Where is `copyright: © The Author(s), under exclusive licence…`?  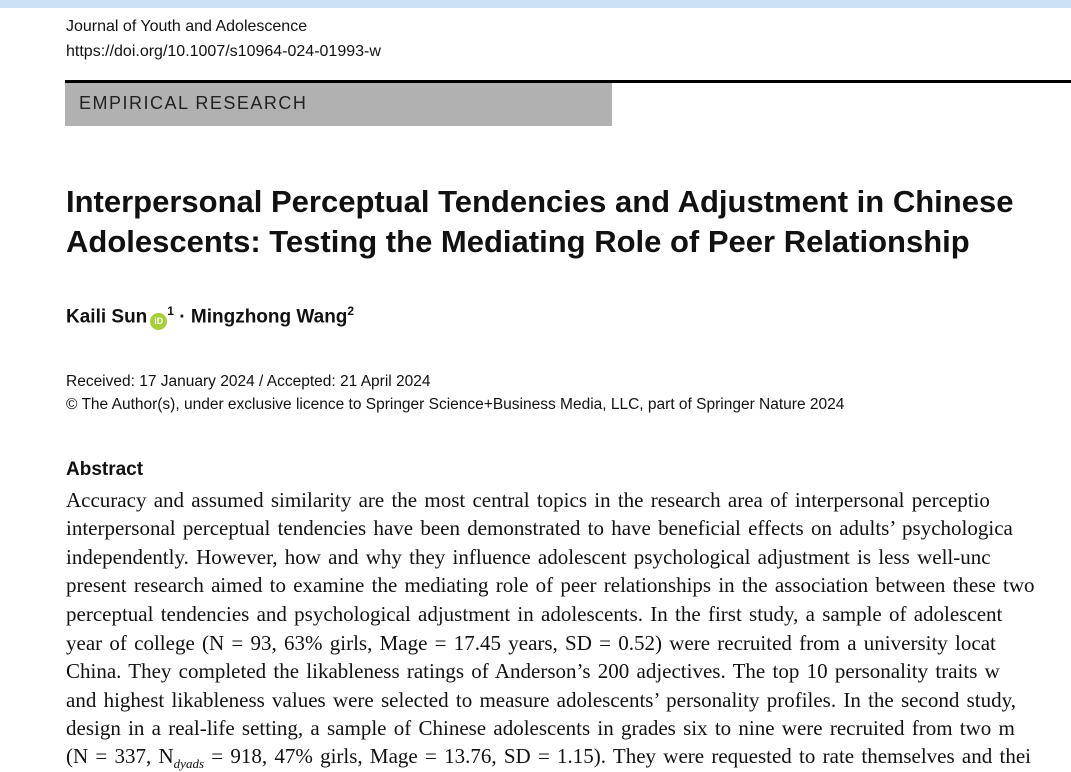 copyright: © The Author(s), under exclusive licence… is located at coordinates (455, 404).